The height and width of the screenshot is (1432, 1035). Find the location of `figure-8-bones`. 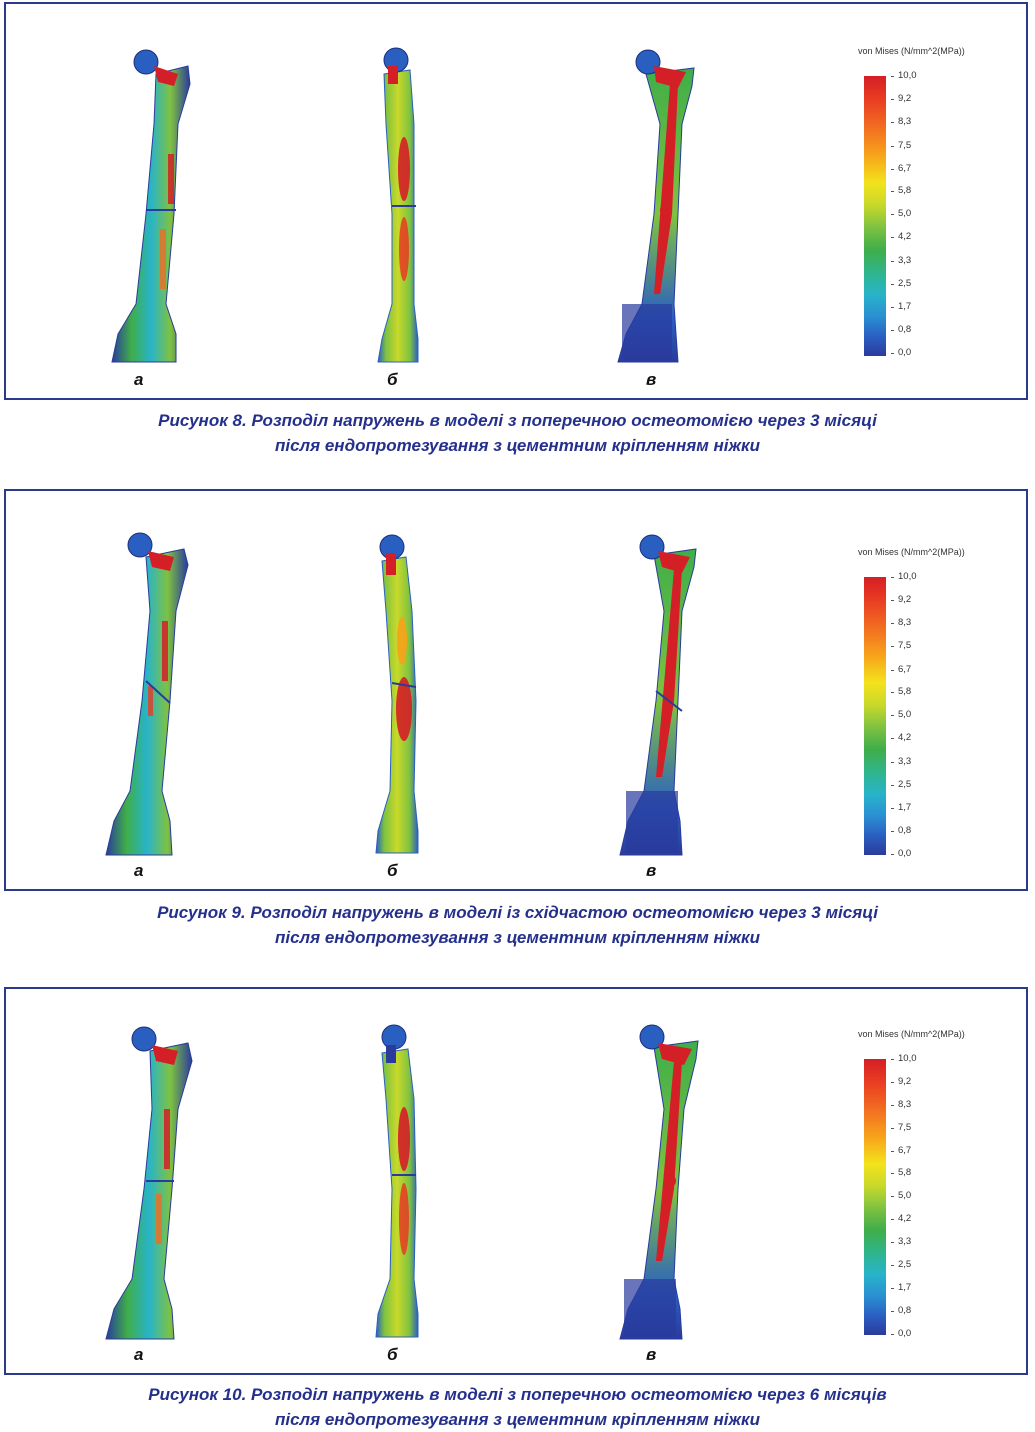

figure-8-bones is located at coordinates (403, 205).